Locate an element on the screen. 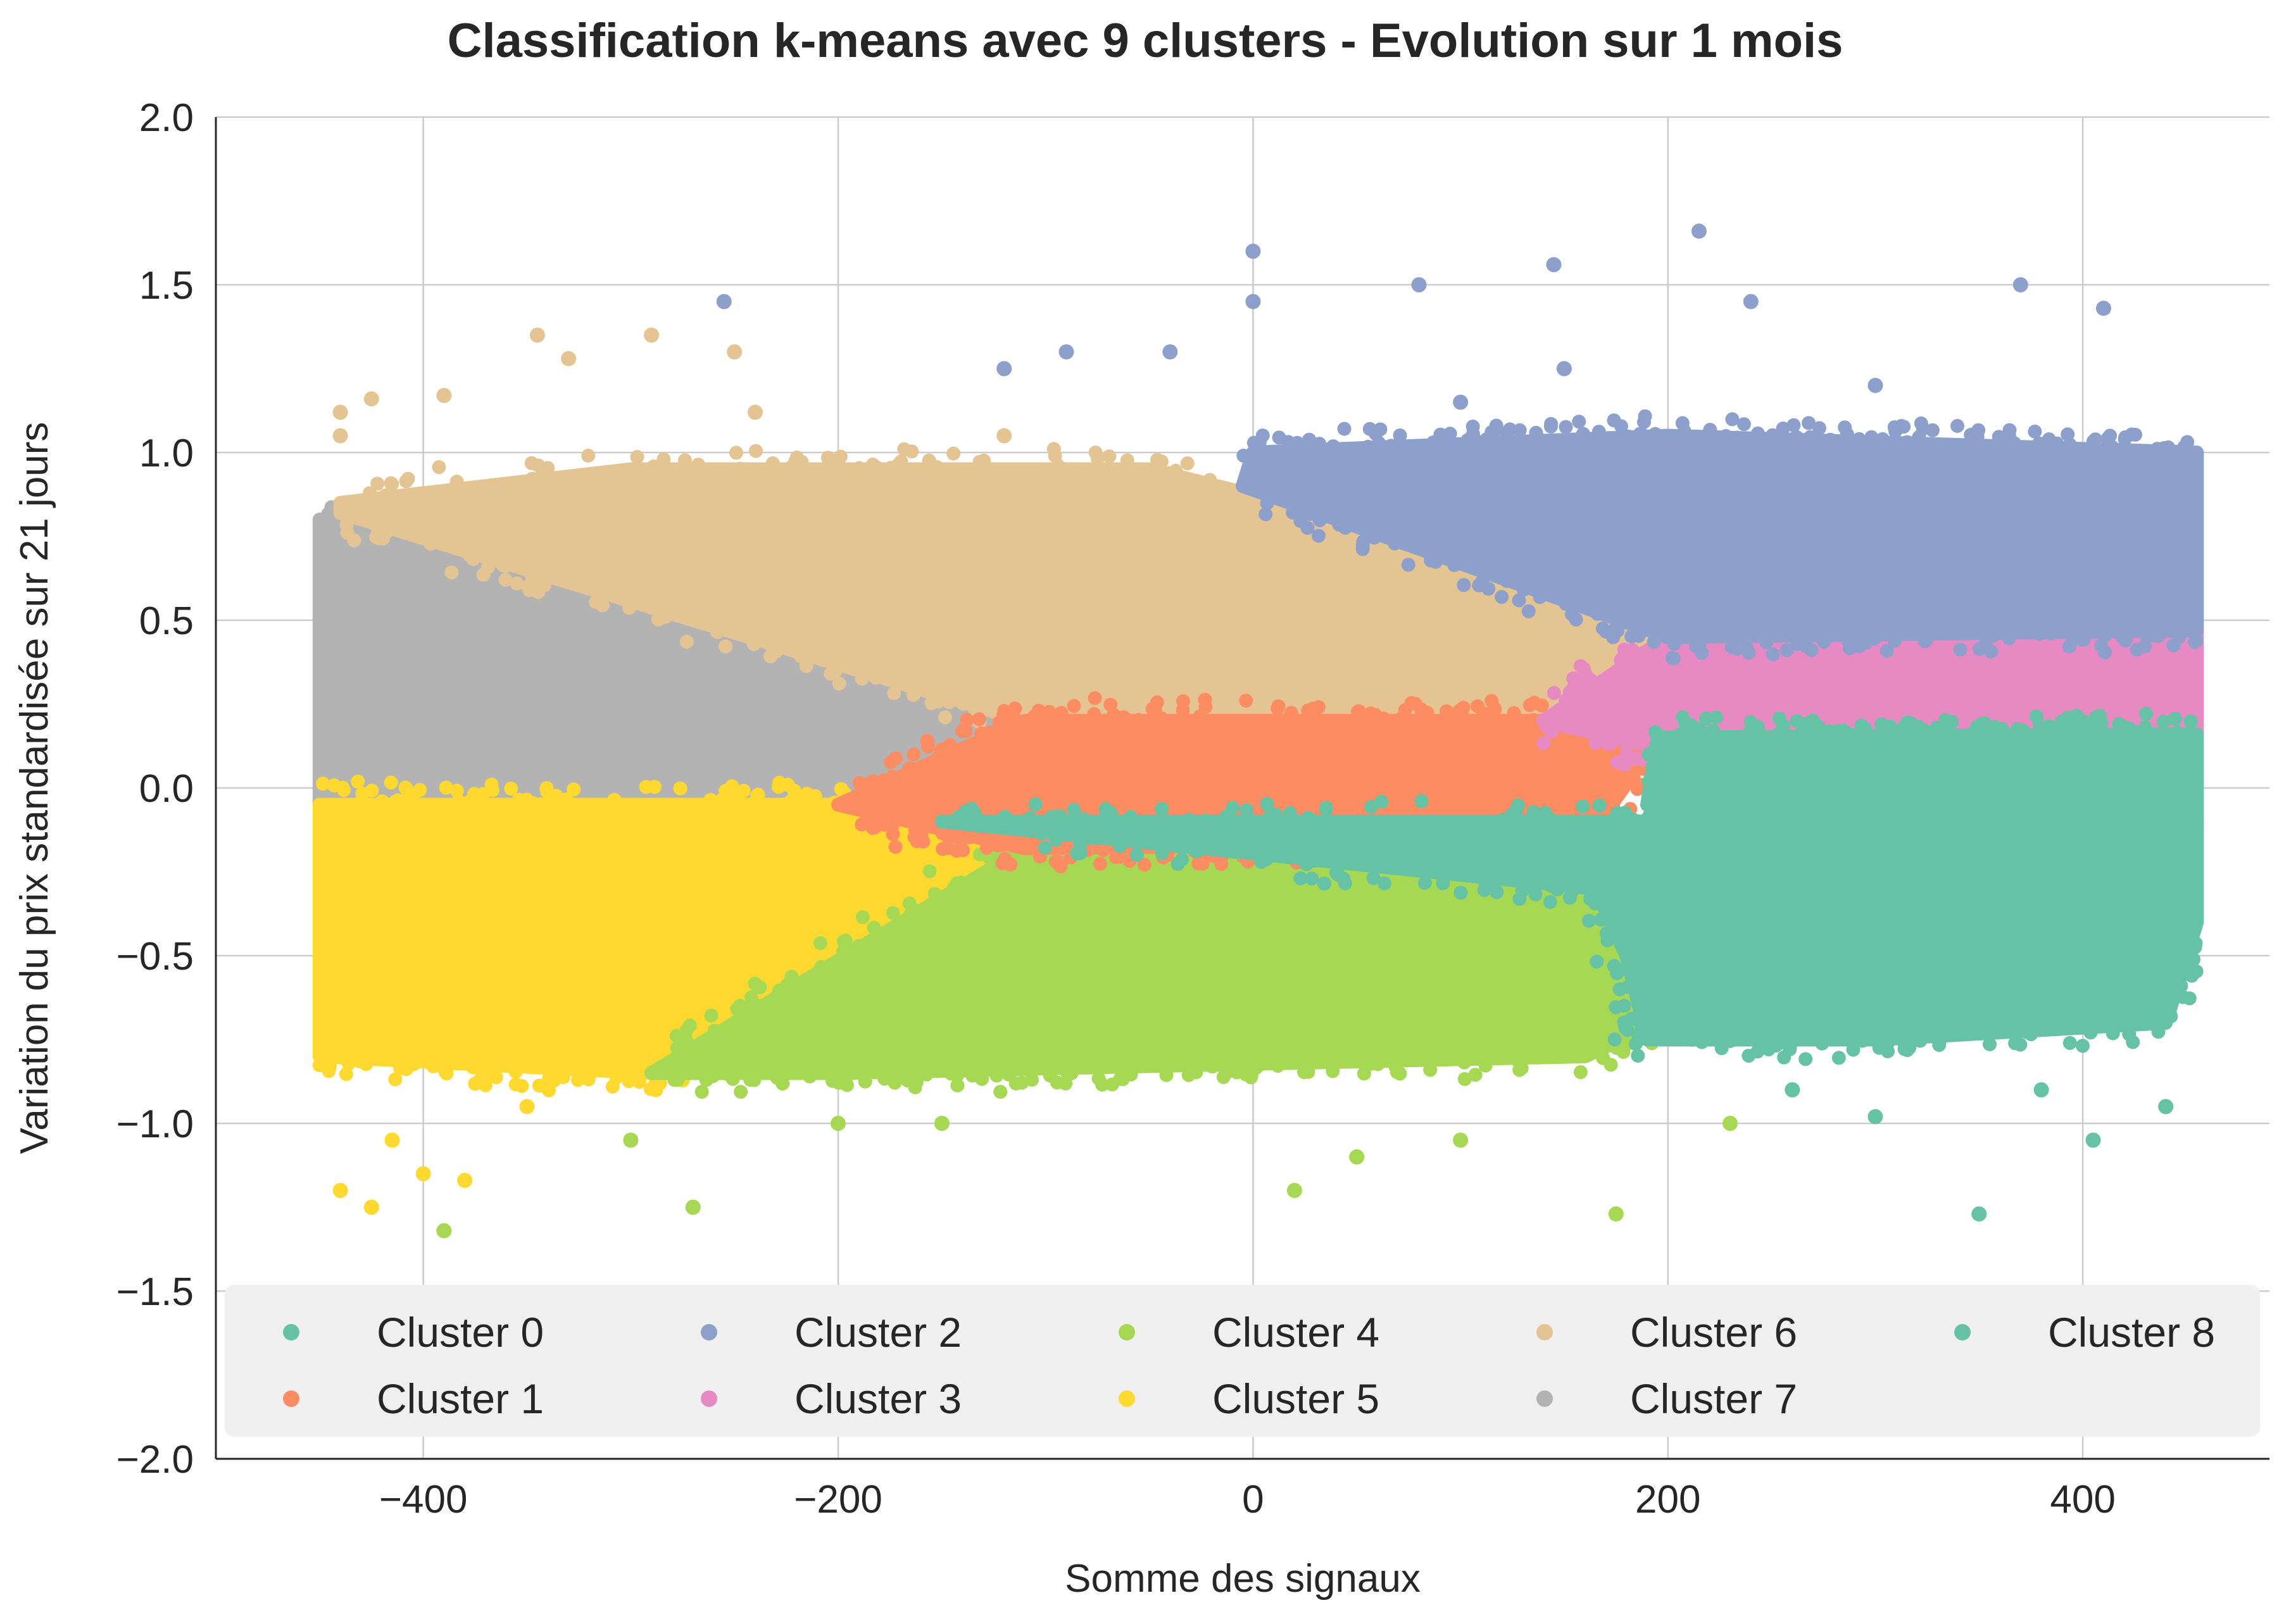 Image resolution: width=2291 pixels, height=1624 pixels. legend-label: Cluster 7 is located at coordinates (1713, 1398).